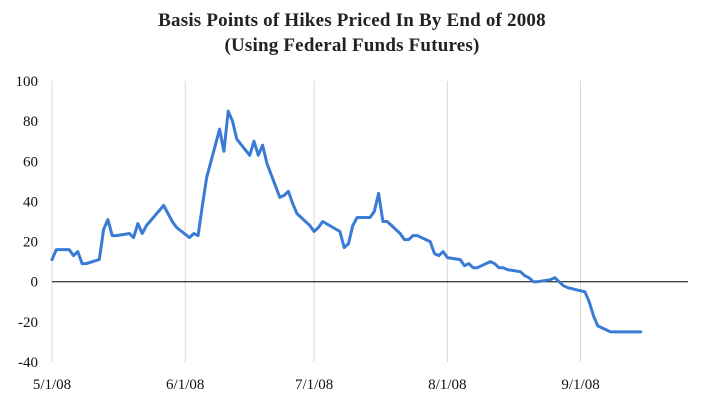  Describe the element at coordinates (52, 385) in the screenshot. I see `x-tick-label: 5/1/08` at that location.